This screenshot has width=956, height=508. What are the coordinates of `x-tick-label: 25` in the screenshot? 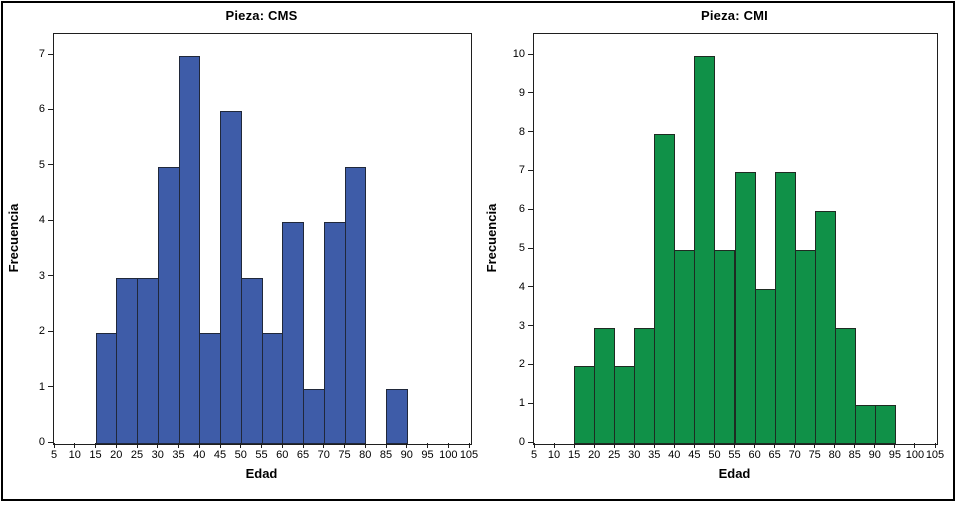 It's located at (137, 455).